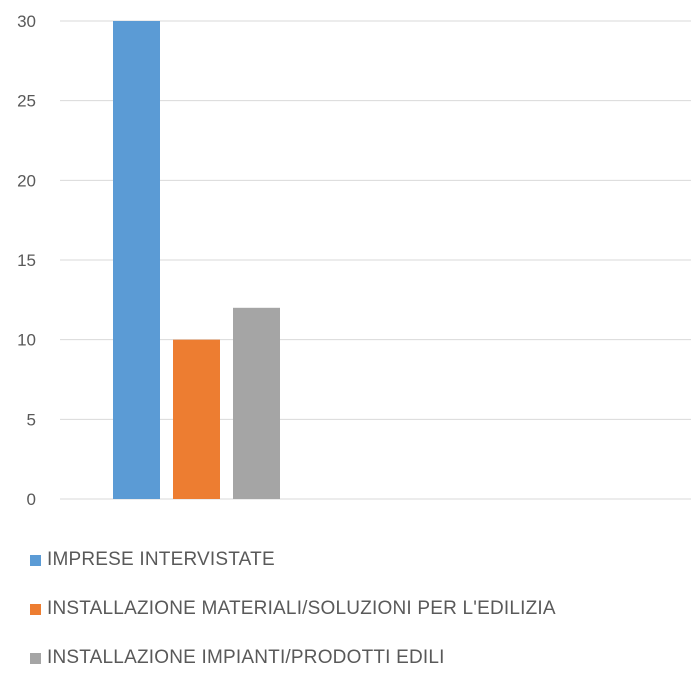 This screenshot has height=695, width=691. Describe the element at coordinates (246, 657) in the screenshot. I see `legend-label: INSTALLAZIONE IMPIANTI/PRODOTTI EDILI` at that location.